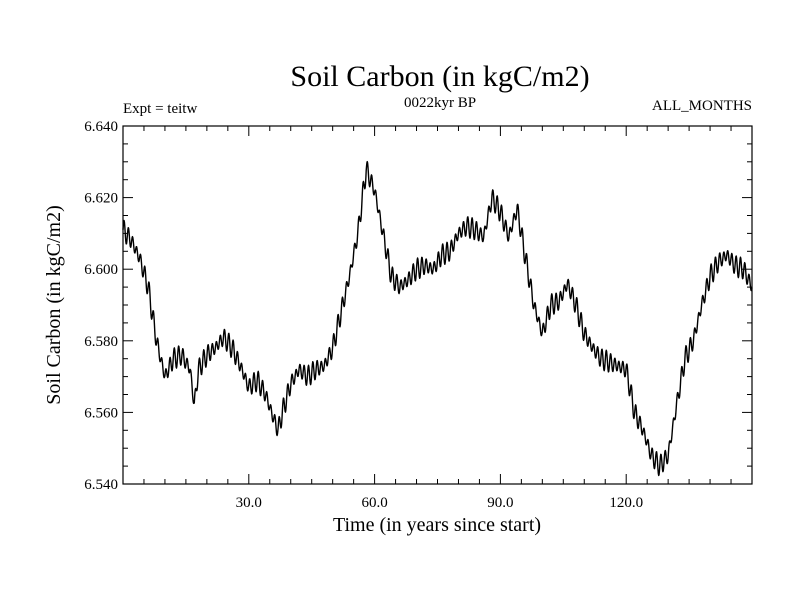  Describe the element at coordinates (626, 503) in the screenshot. I see `x-tick-label: 120.0` at that location.